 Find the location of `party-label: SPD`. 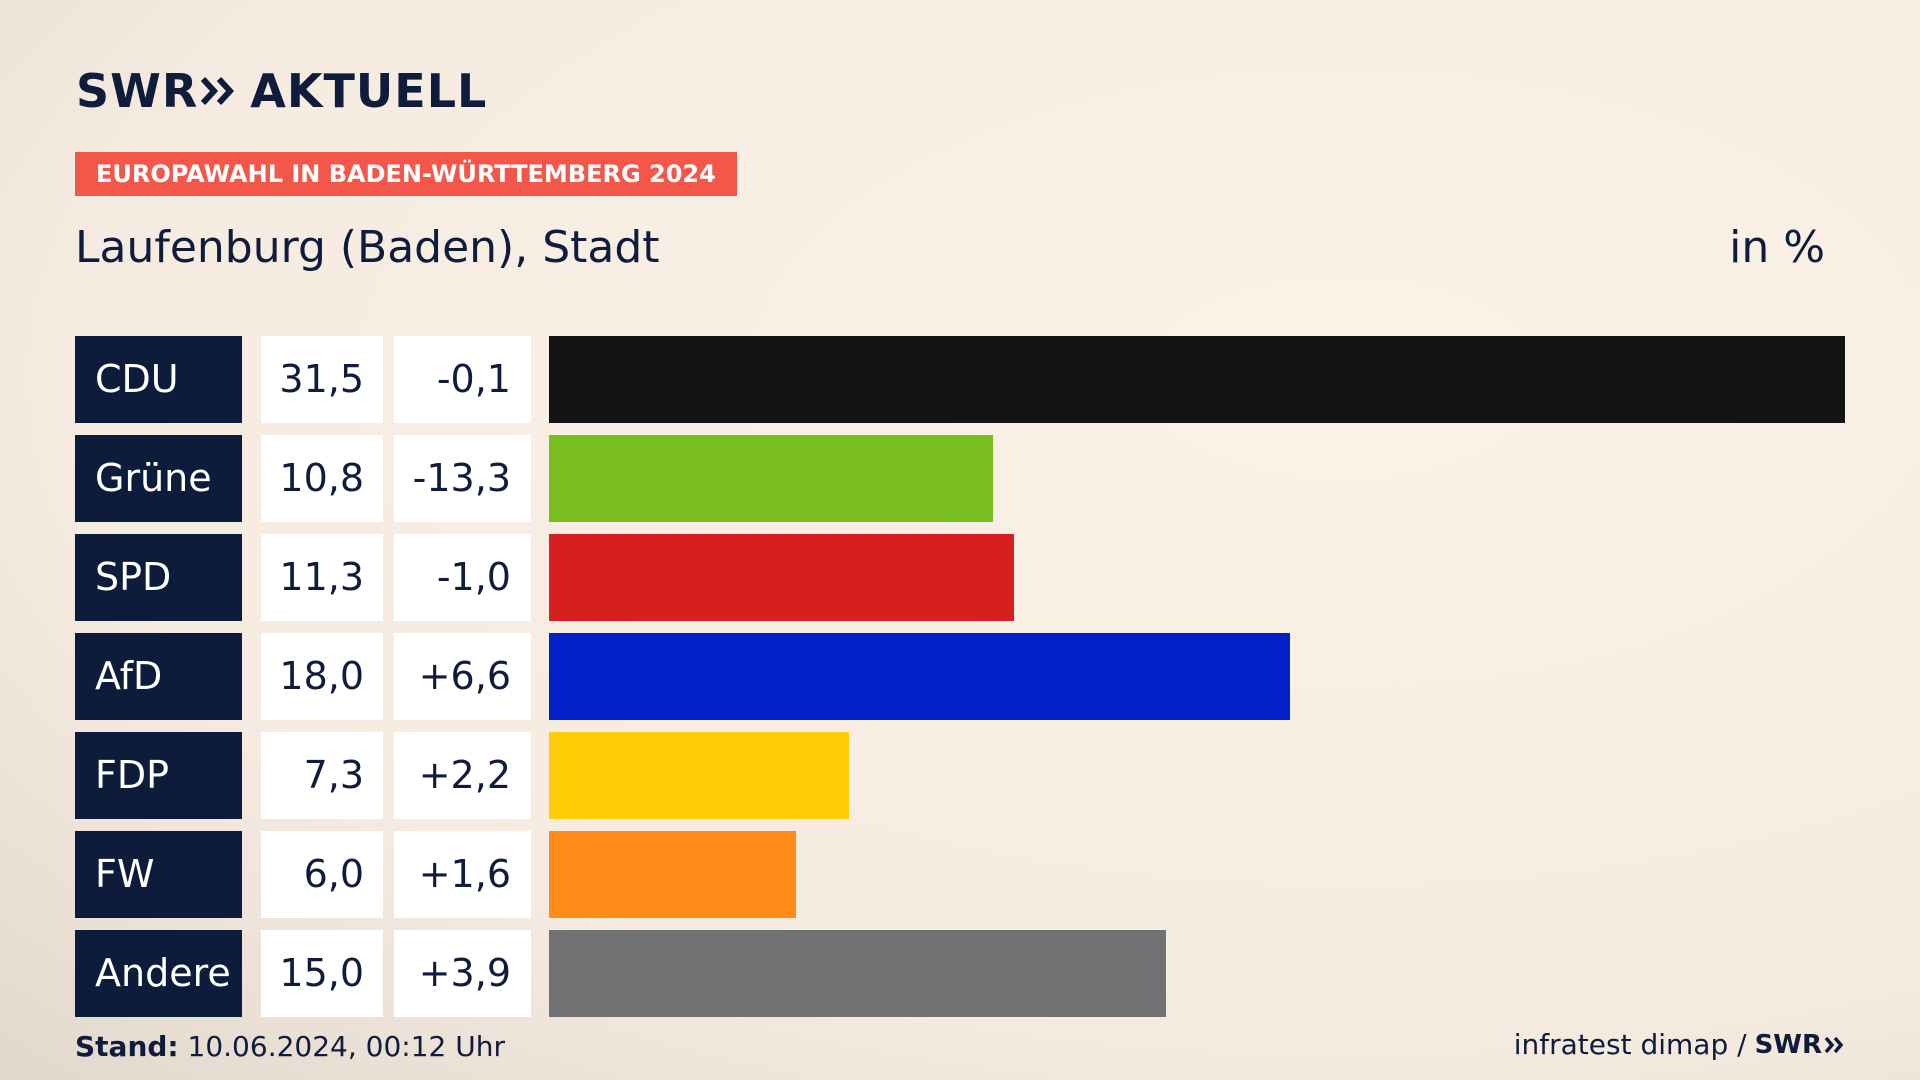

party-label: SPD is located at coordinates (158, 577).